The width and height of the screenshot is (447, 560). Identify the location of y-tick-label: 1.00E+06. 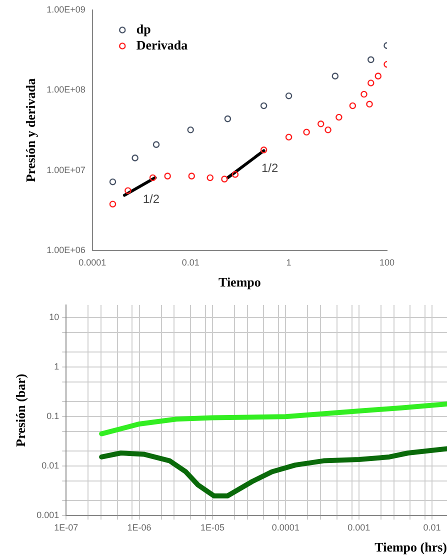
(66, 250).